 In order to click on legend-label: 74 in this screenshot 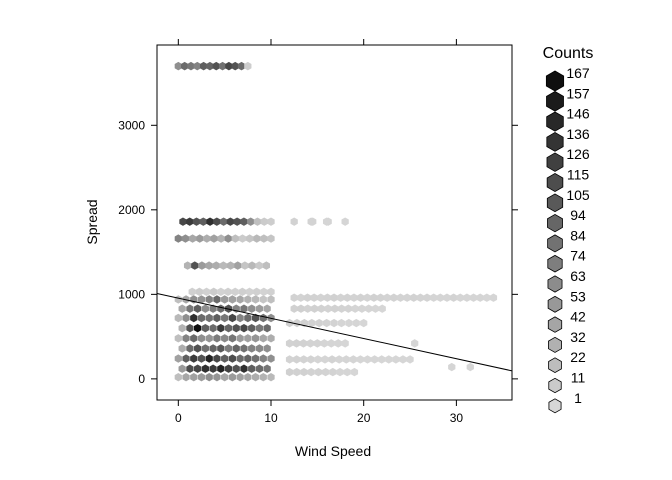, I will do `click(578, 256)`.